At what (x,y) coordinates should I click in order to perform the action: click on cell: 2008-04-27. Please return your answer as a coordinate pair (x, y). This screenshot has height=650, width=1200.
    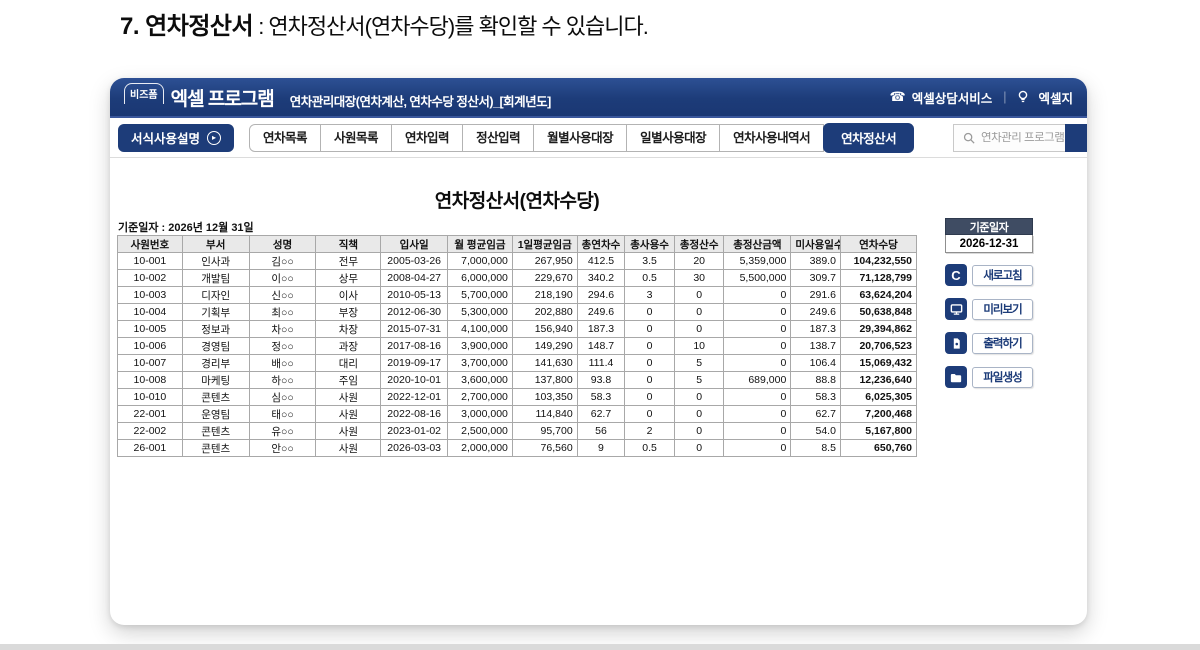
    Looking at the image, I should click on (414, 278).